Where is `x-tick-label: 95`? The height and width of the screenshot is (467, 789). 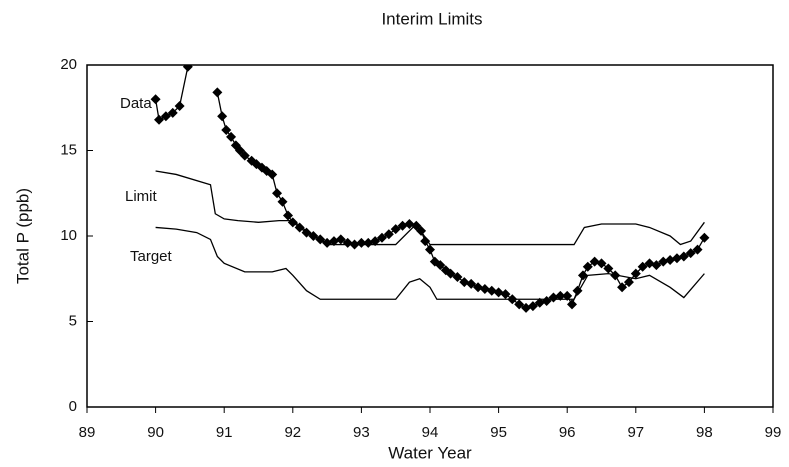 x-tick-label: 95 is located at coordinates (498, 432).